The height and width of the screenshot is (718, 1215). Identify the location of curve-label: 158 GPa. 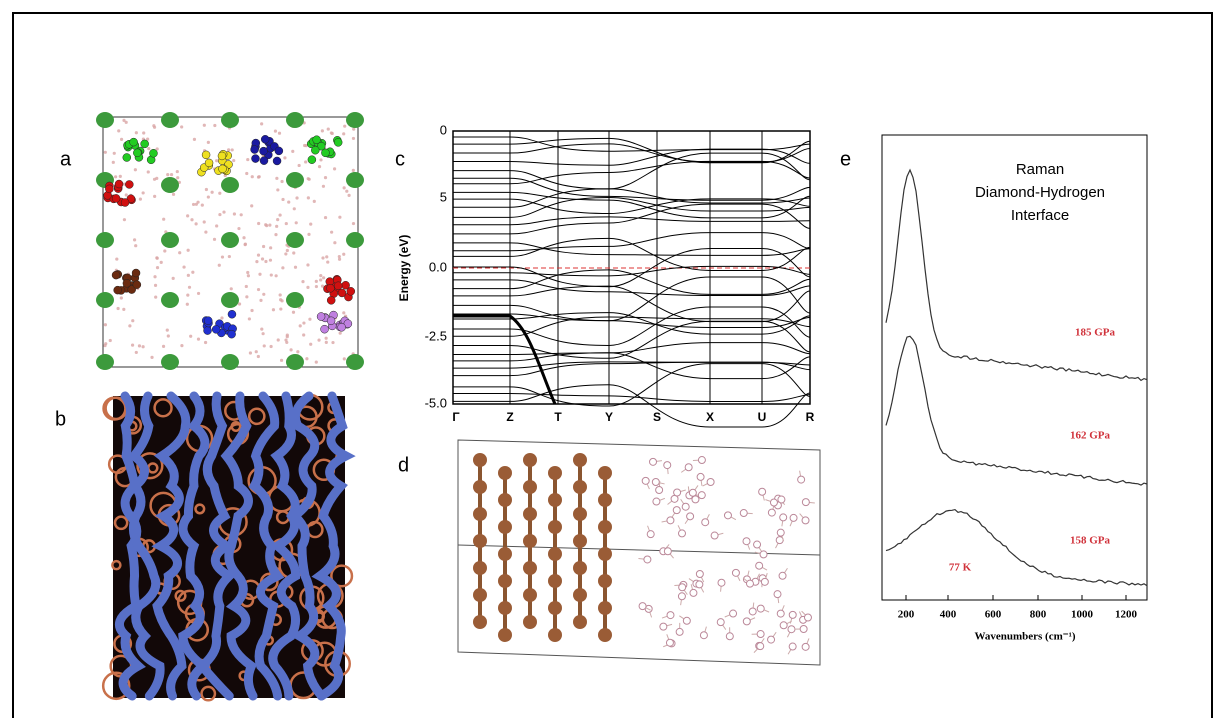
(1090, 541).